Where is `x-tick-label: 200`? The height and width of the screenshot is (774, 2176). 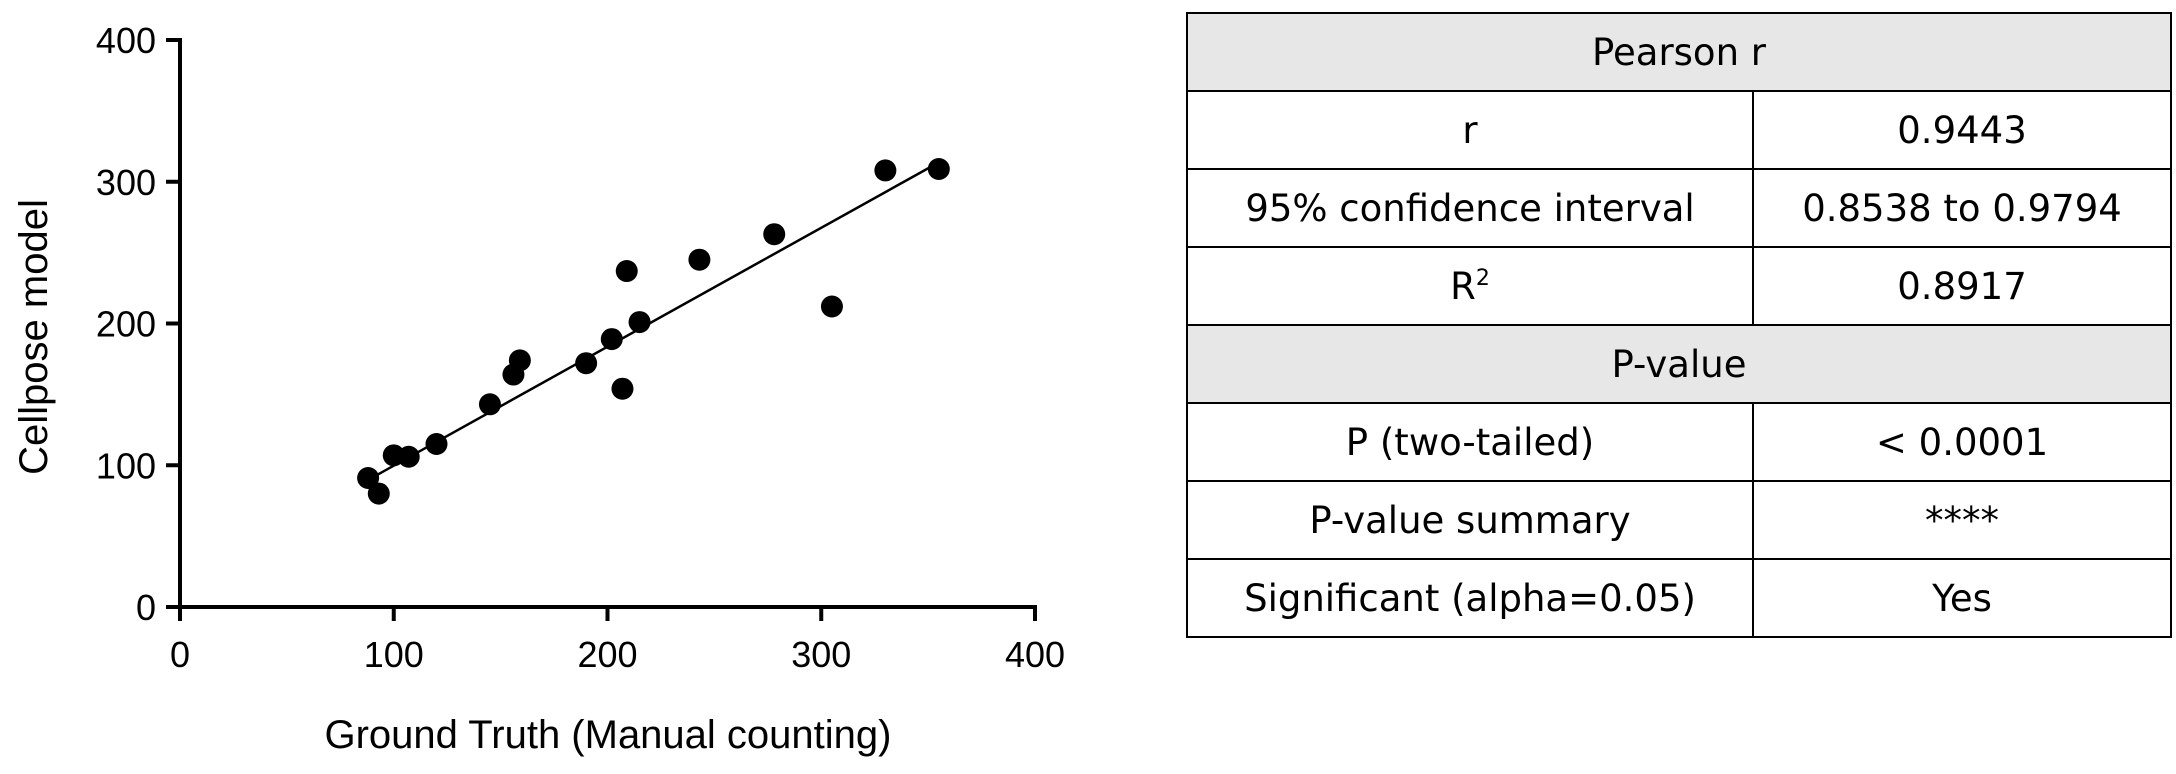 x-tick-label: 200 is located at coordinates (607, 654).